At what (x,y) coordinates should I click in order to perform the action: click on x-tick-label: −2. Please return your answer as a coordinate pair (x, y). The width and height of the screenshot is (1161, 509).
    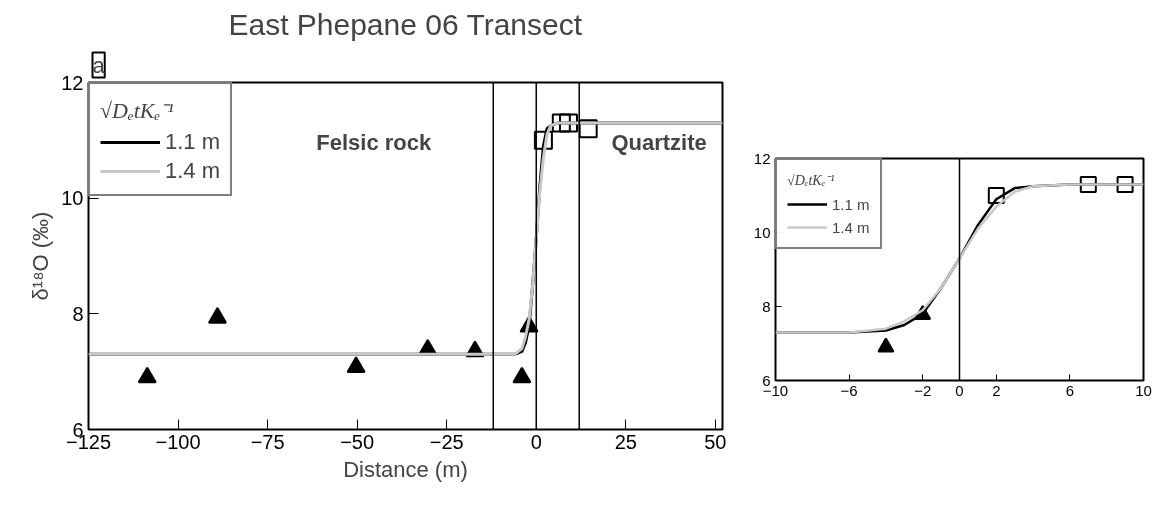
    Looking at the image, I should click on (923, 390).